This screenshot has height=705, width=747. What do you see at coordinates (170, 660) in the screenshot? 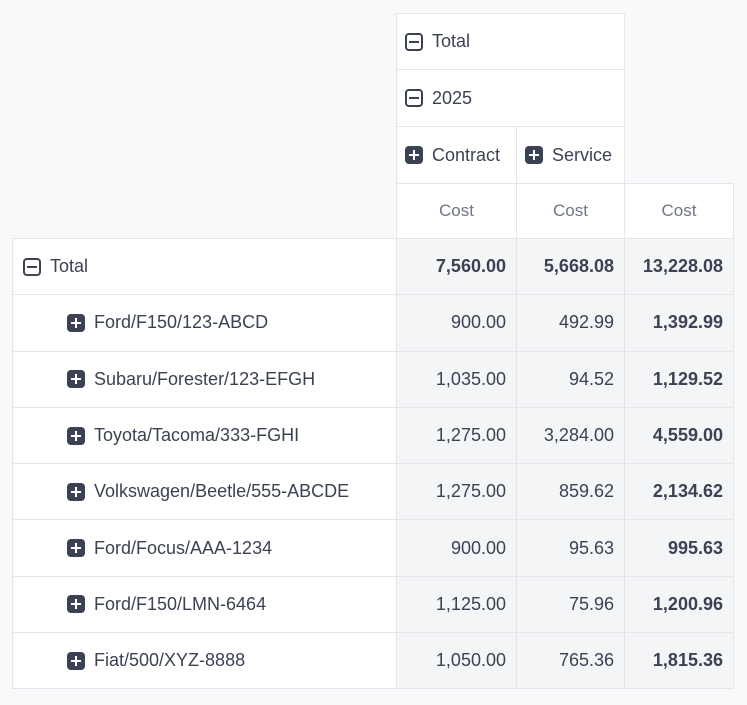
I see `row-label: Fiat/500/XYZ-8888` at bounding box center [170, 660].